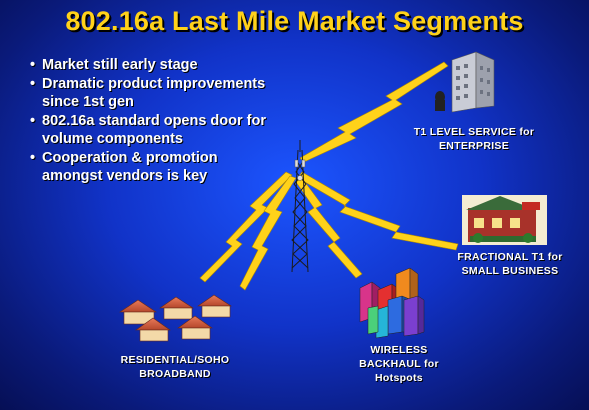 This screenshot has height=410, width=589. I want to click on bullet-continuation: amongst vendors is key, so click(175, 176).